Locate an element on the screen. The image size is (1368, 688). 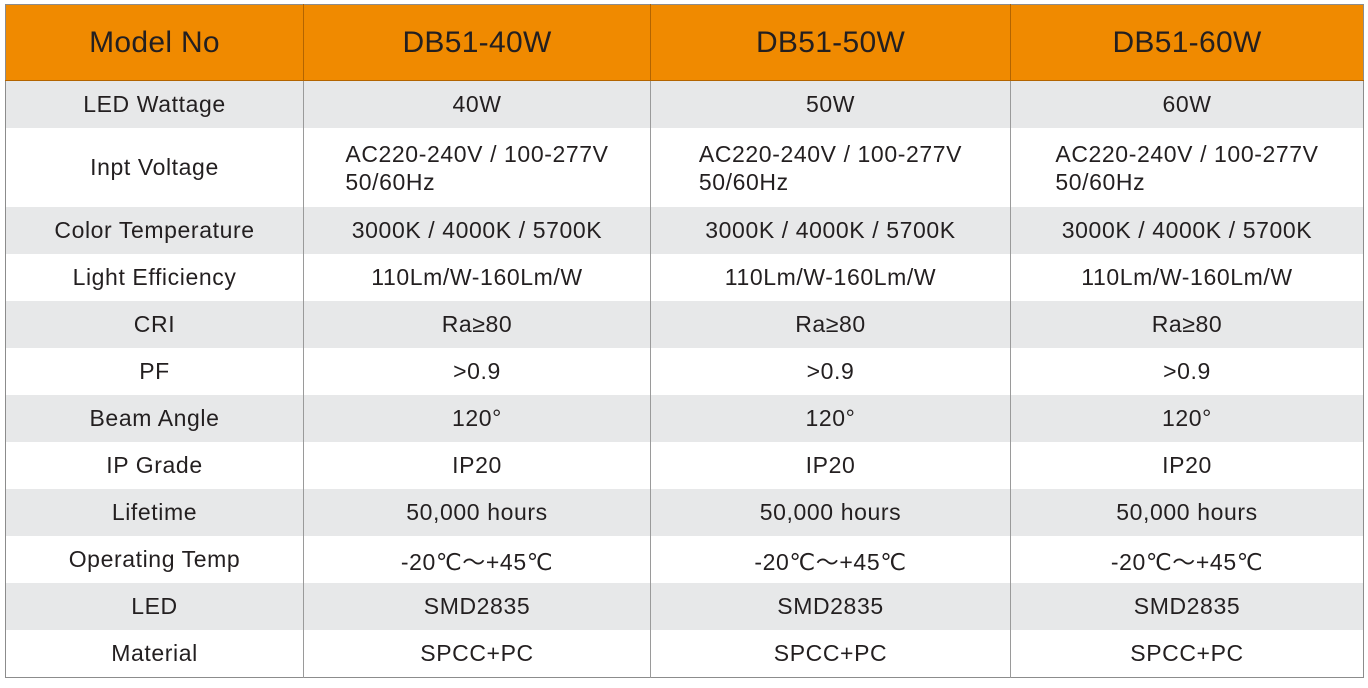
row-label: IP Grade is located at coordinates (154, 465).